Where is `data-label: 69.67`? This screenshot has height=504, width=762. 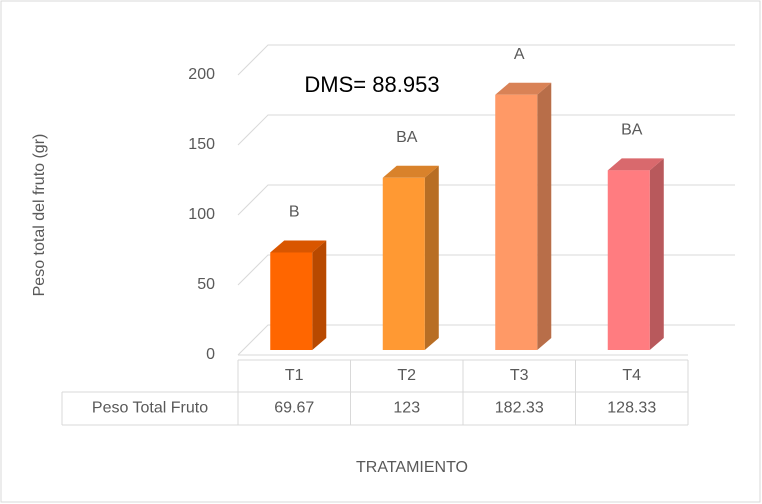
data-label: 69.67 is located at coordinates (294, 408).